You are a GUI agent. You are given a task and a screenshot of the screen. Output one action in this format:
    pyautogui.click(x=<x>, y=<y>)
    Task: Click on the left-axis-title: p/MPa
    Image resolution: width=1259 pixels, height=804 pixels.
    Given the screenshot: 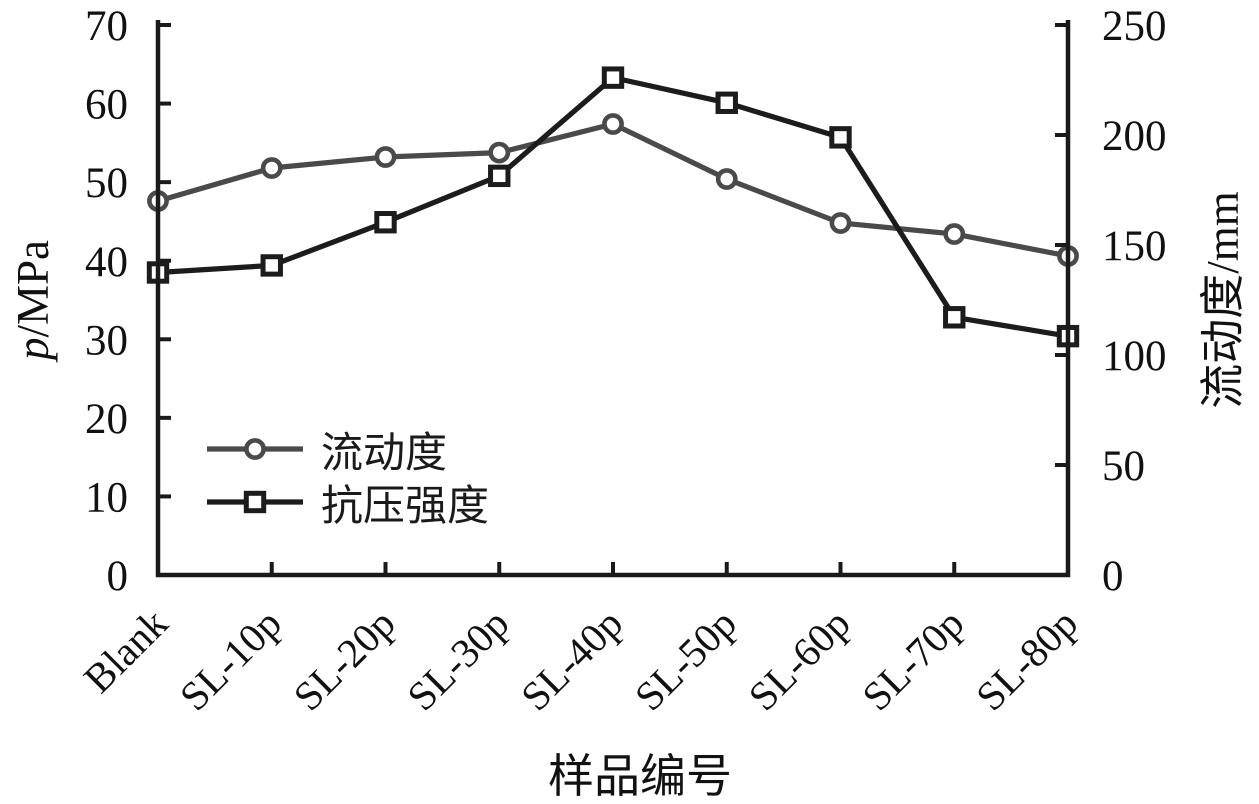 What is the action you would take?
    pyautogui.click(x=33, y=300)
    